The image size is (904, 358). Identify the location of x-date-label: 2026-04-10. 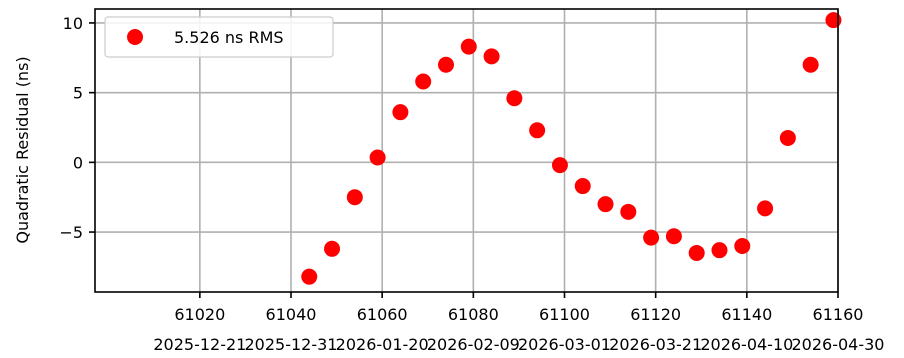
(746, 344).